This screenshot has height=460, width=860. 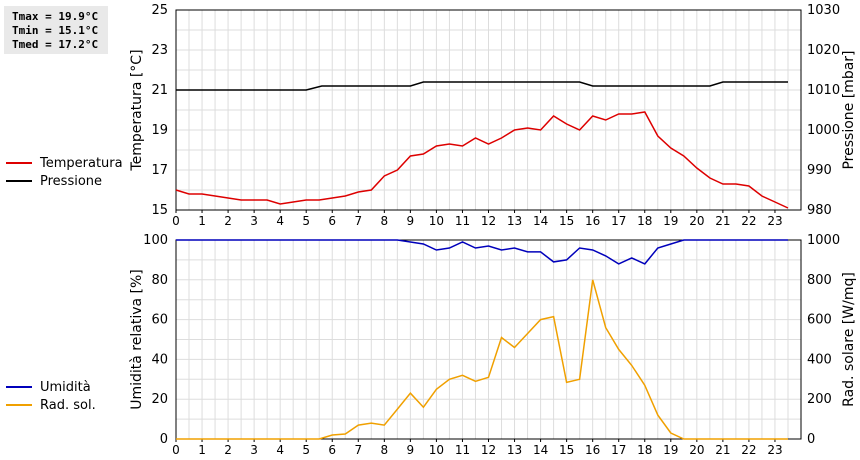 I want to click on legend-top: Temperatura Pressione, so click(x=64, y=172).